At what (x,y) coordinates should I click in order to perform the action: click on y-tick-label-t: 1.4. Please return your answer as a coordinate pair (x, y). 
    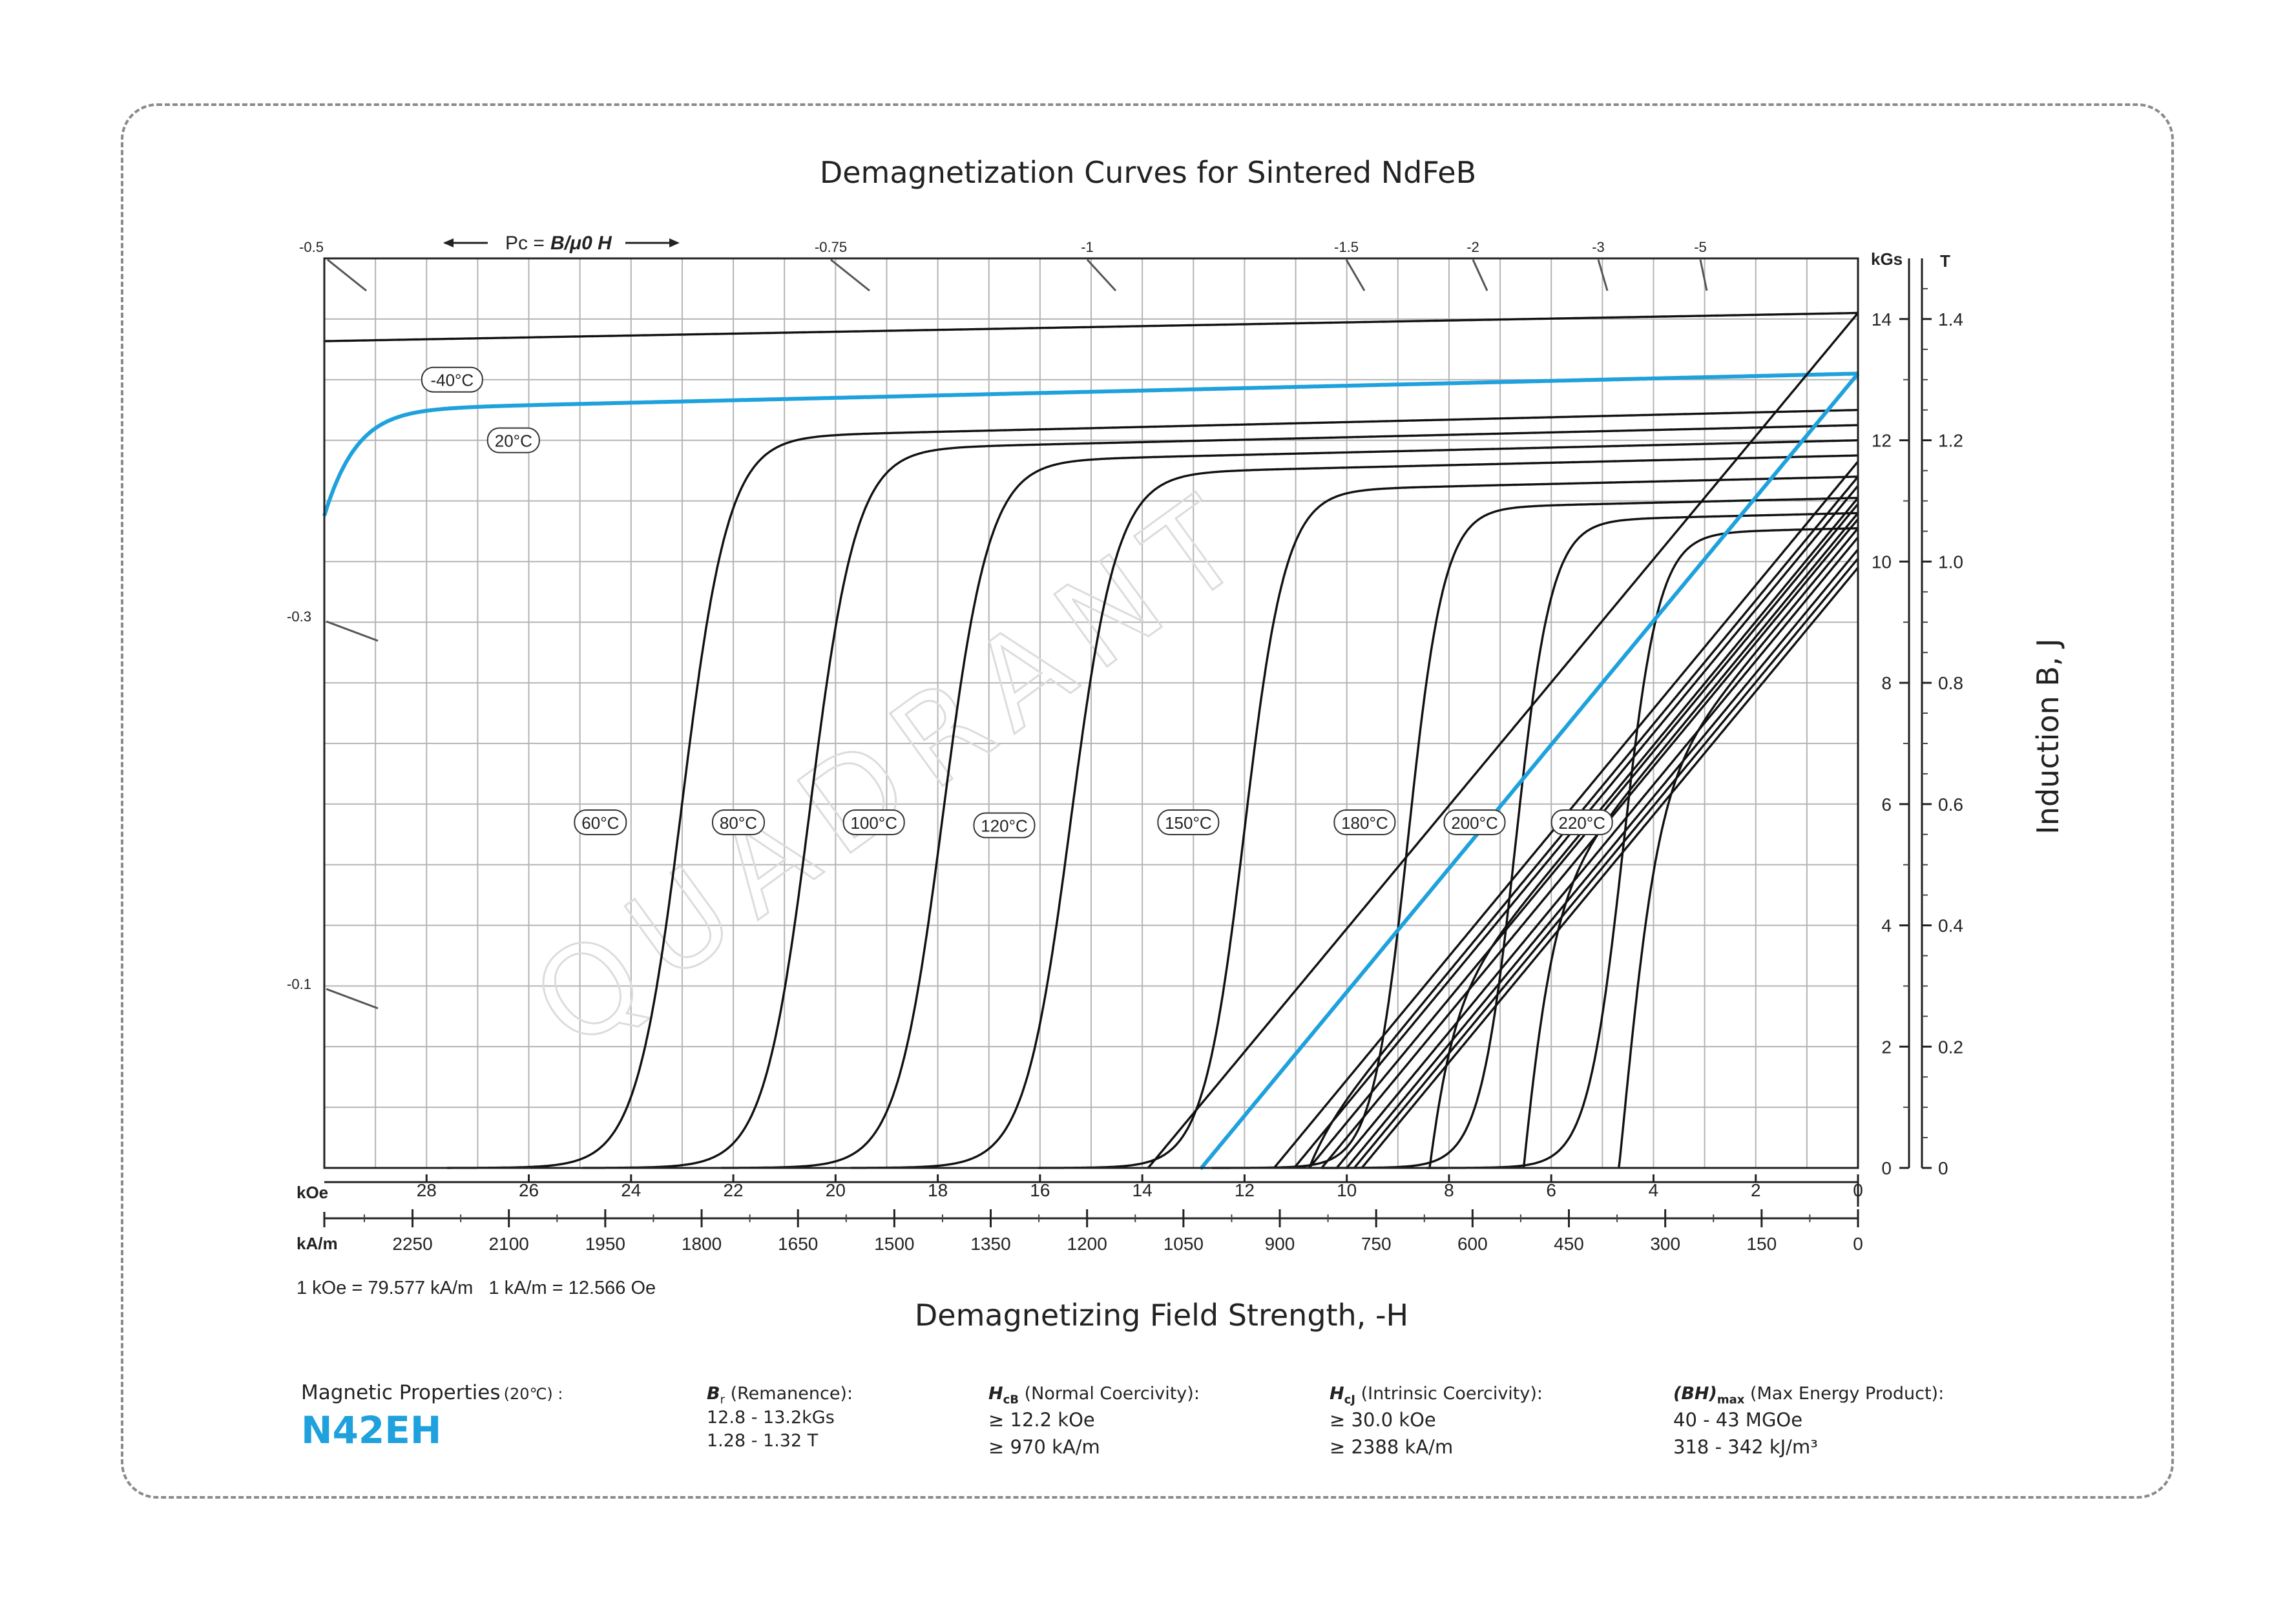
    Looking at the image, I should click on (1951, 319).